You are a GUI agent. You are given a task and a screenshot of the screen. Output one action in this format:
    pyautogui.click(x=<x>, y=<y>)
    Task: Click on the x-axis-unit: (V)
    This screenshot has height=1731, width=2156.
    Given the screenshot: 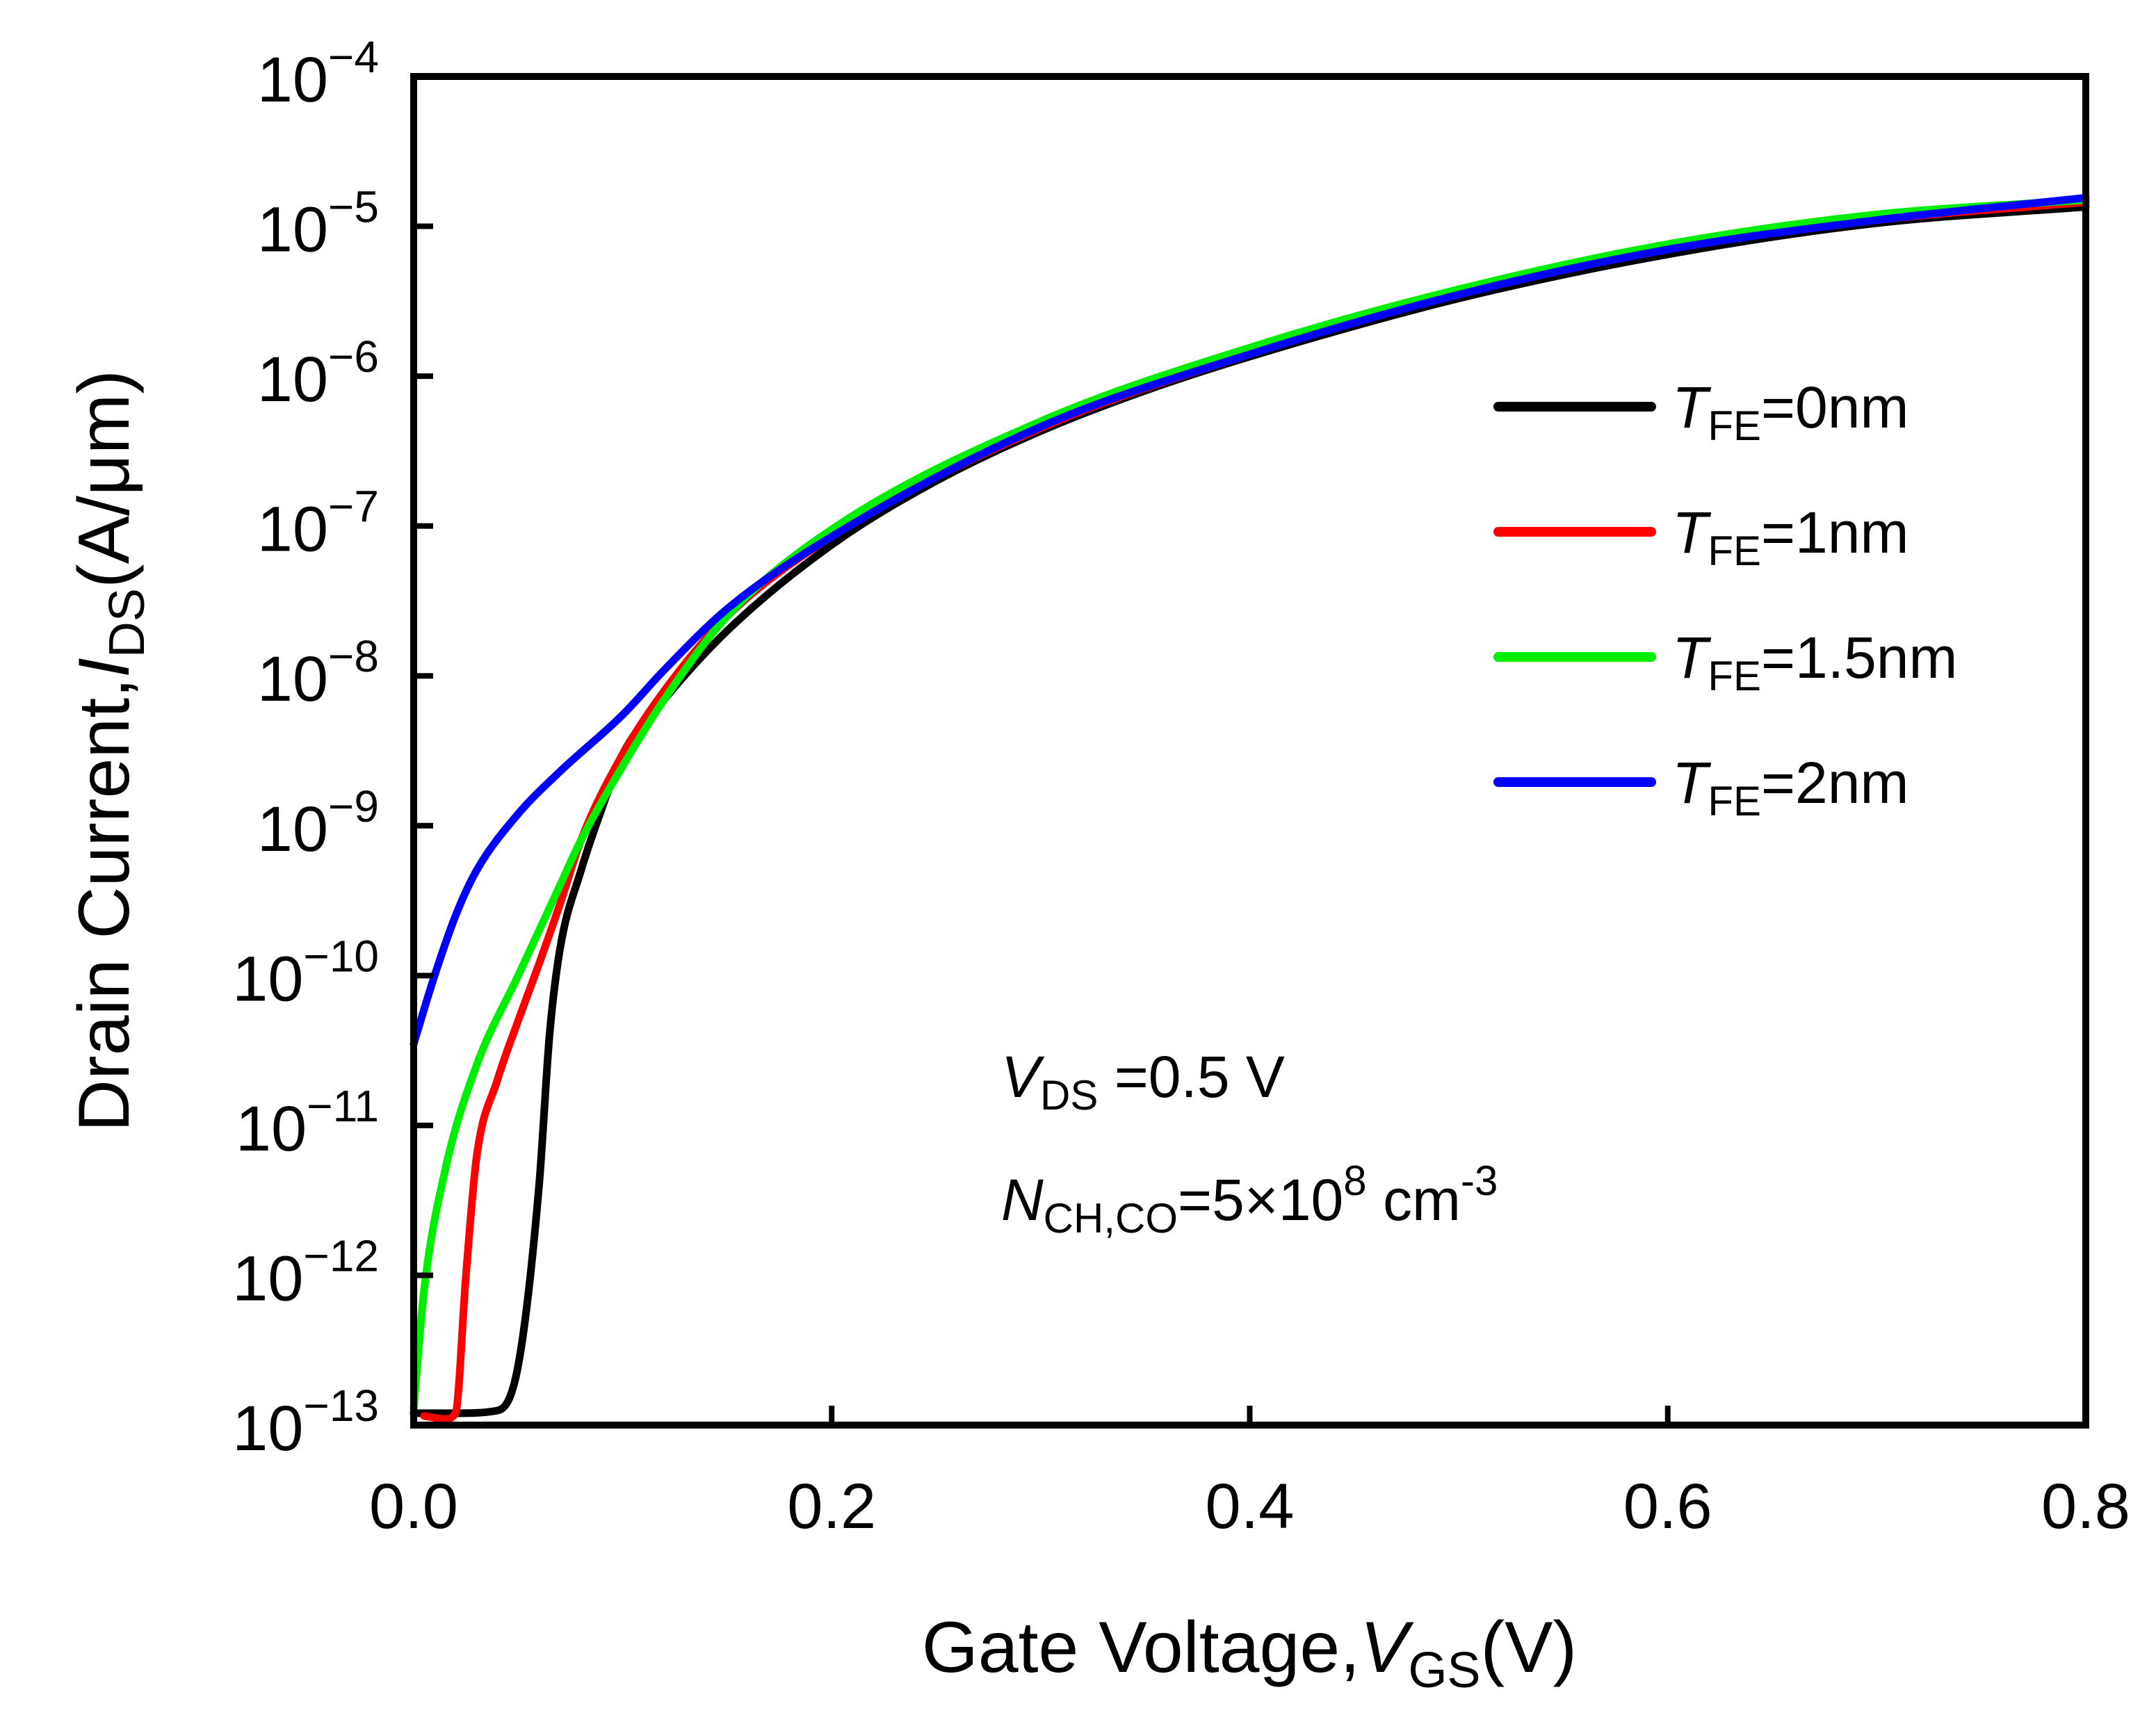 What is the action you would take?
    pyautogui.click(x=1529, y=1648)
    